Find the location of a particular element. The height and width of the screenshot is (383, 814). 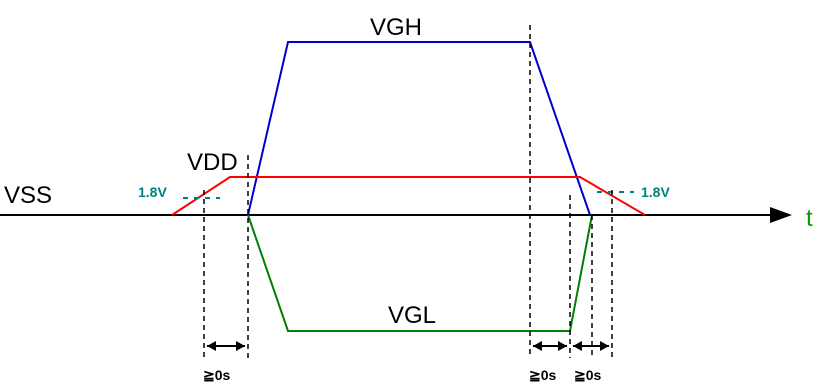

vdd-label: VDD is located at coordinates (212, 162).